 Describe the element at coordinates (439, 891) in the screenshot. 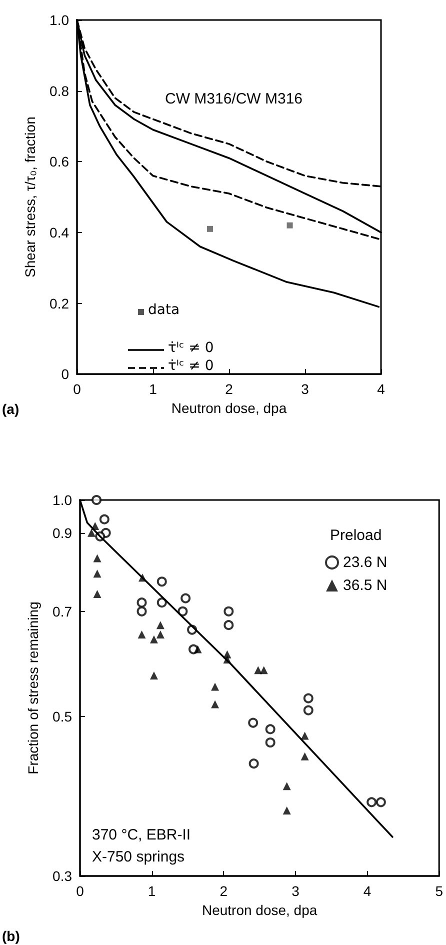

I see `x-tick-label: 5` at that location.